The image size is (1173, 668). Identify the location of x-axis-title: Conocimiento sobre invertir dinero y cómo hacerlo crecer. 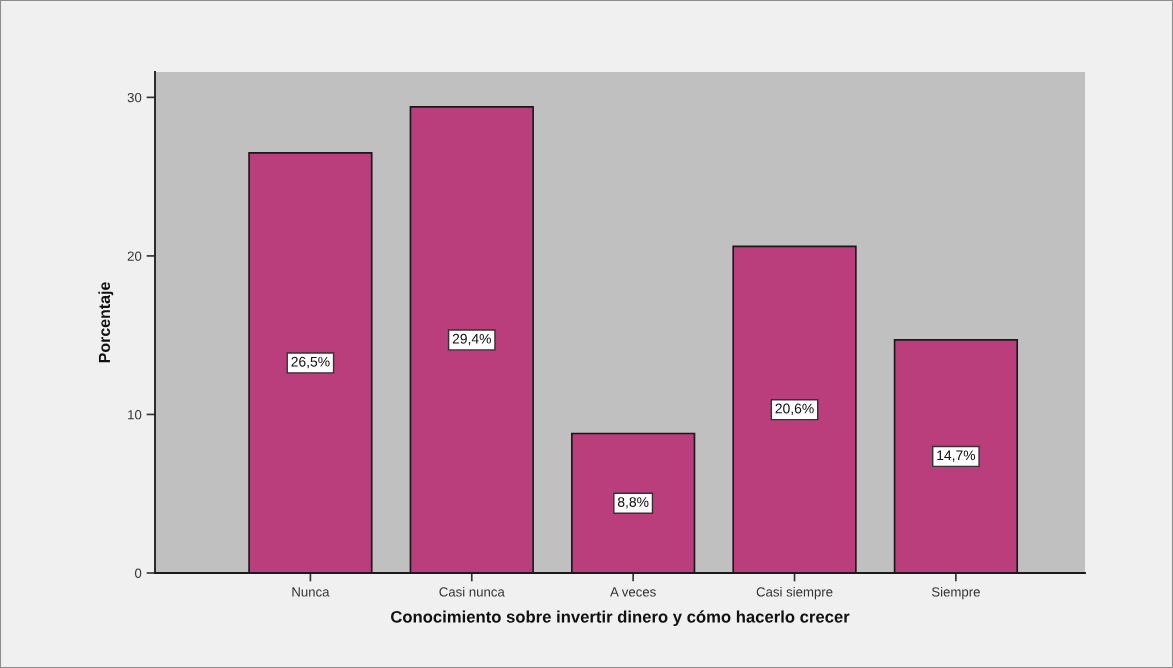
(620, 618).